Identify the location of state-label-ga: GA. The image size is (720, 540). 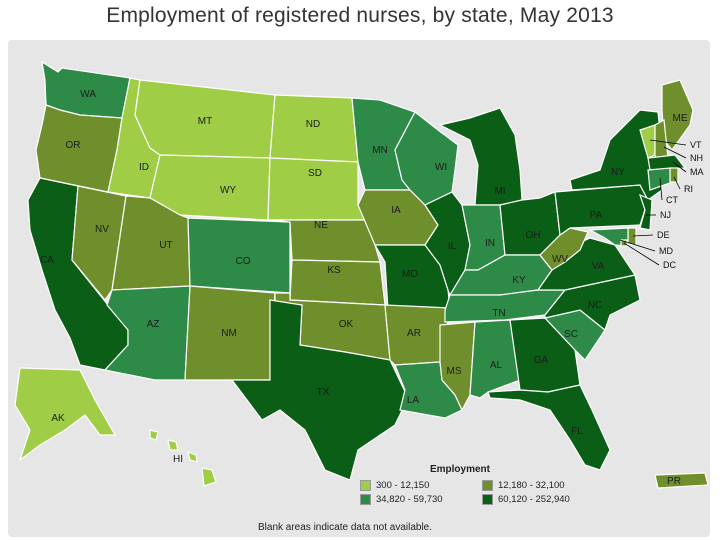
(541, 360).